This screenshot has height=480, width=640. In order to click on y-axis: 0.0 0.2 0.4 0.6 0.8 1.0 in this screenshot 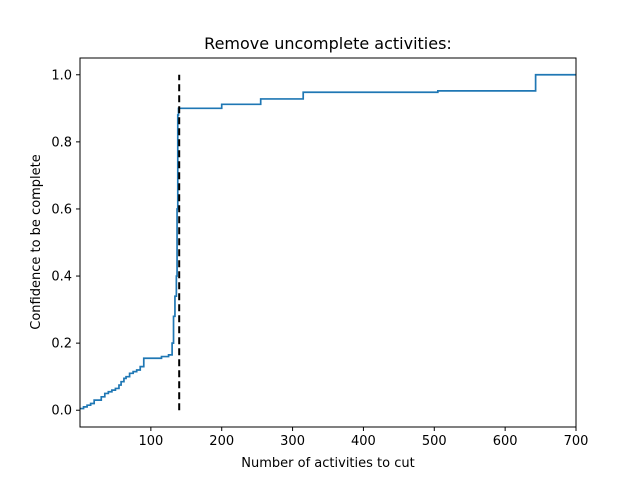, I will do `click(65, 243)`.